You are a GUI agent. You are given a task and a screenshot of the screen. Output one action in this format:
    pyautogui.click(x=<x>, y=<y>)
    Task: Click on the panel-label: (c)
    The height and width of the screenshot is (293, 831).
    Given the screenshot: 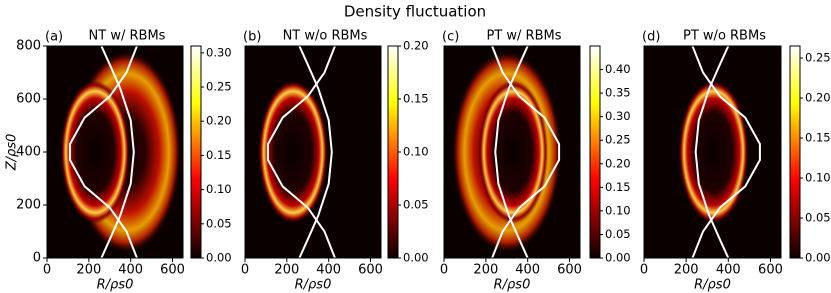 What is the action you would take?
    pyautogui.click(x=450, y=37)
    